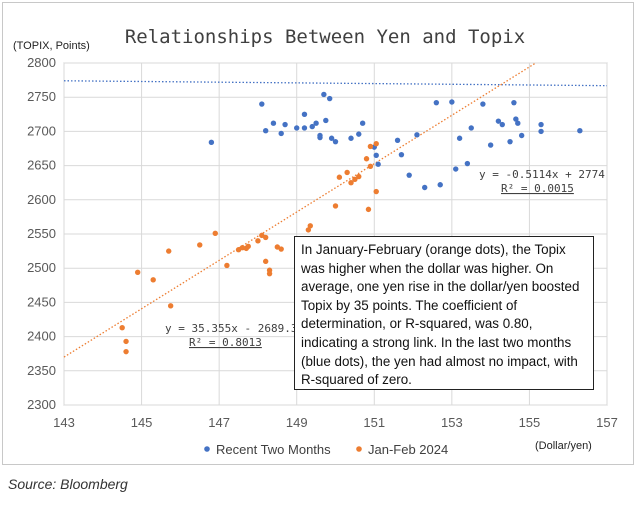 Image resolution: width=639 pixels, height=505 pixels. What do you see at coordinates (325, 37) in the screenshot?
I see `chart-title: Relationships Between Yen and Topix` at bounding box center [325, 37].